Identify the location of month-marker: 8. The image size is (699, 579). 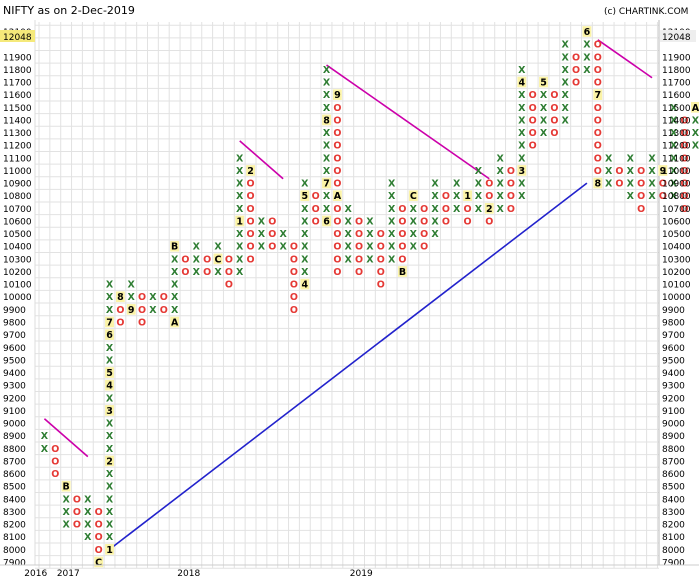
(597, 184).